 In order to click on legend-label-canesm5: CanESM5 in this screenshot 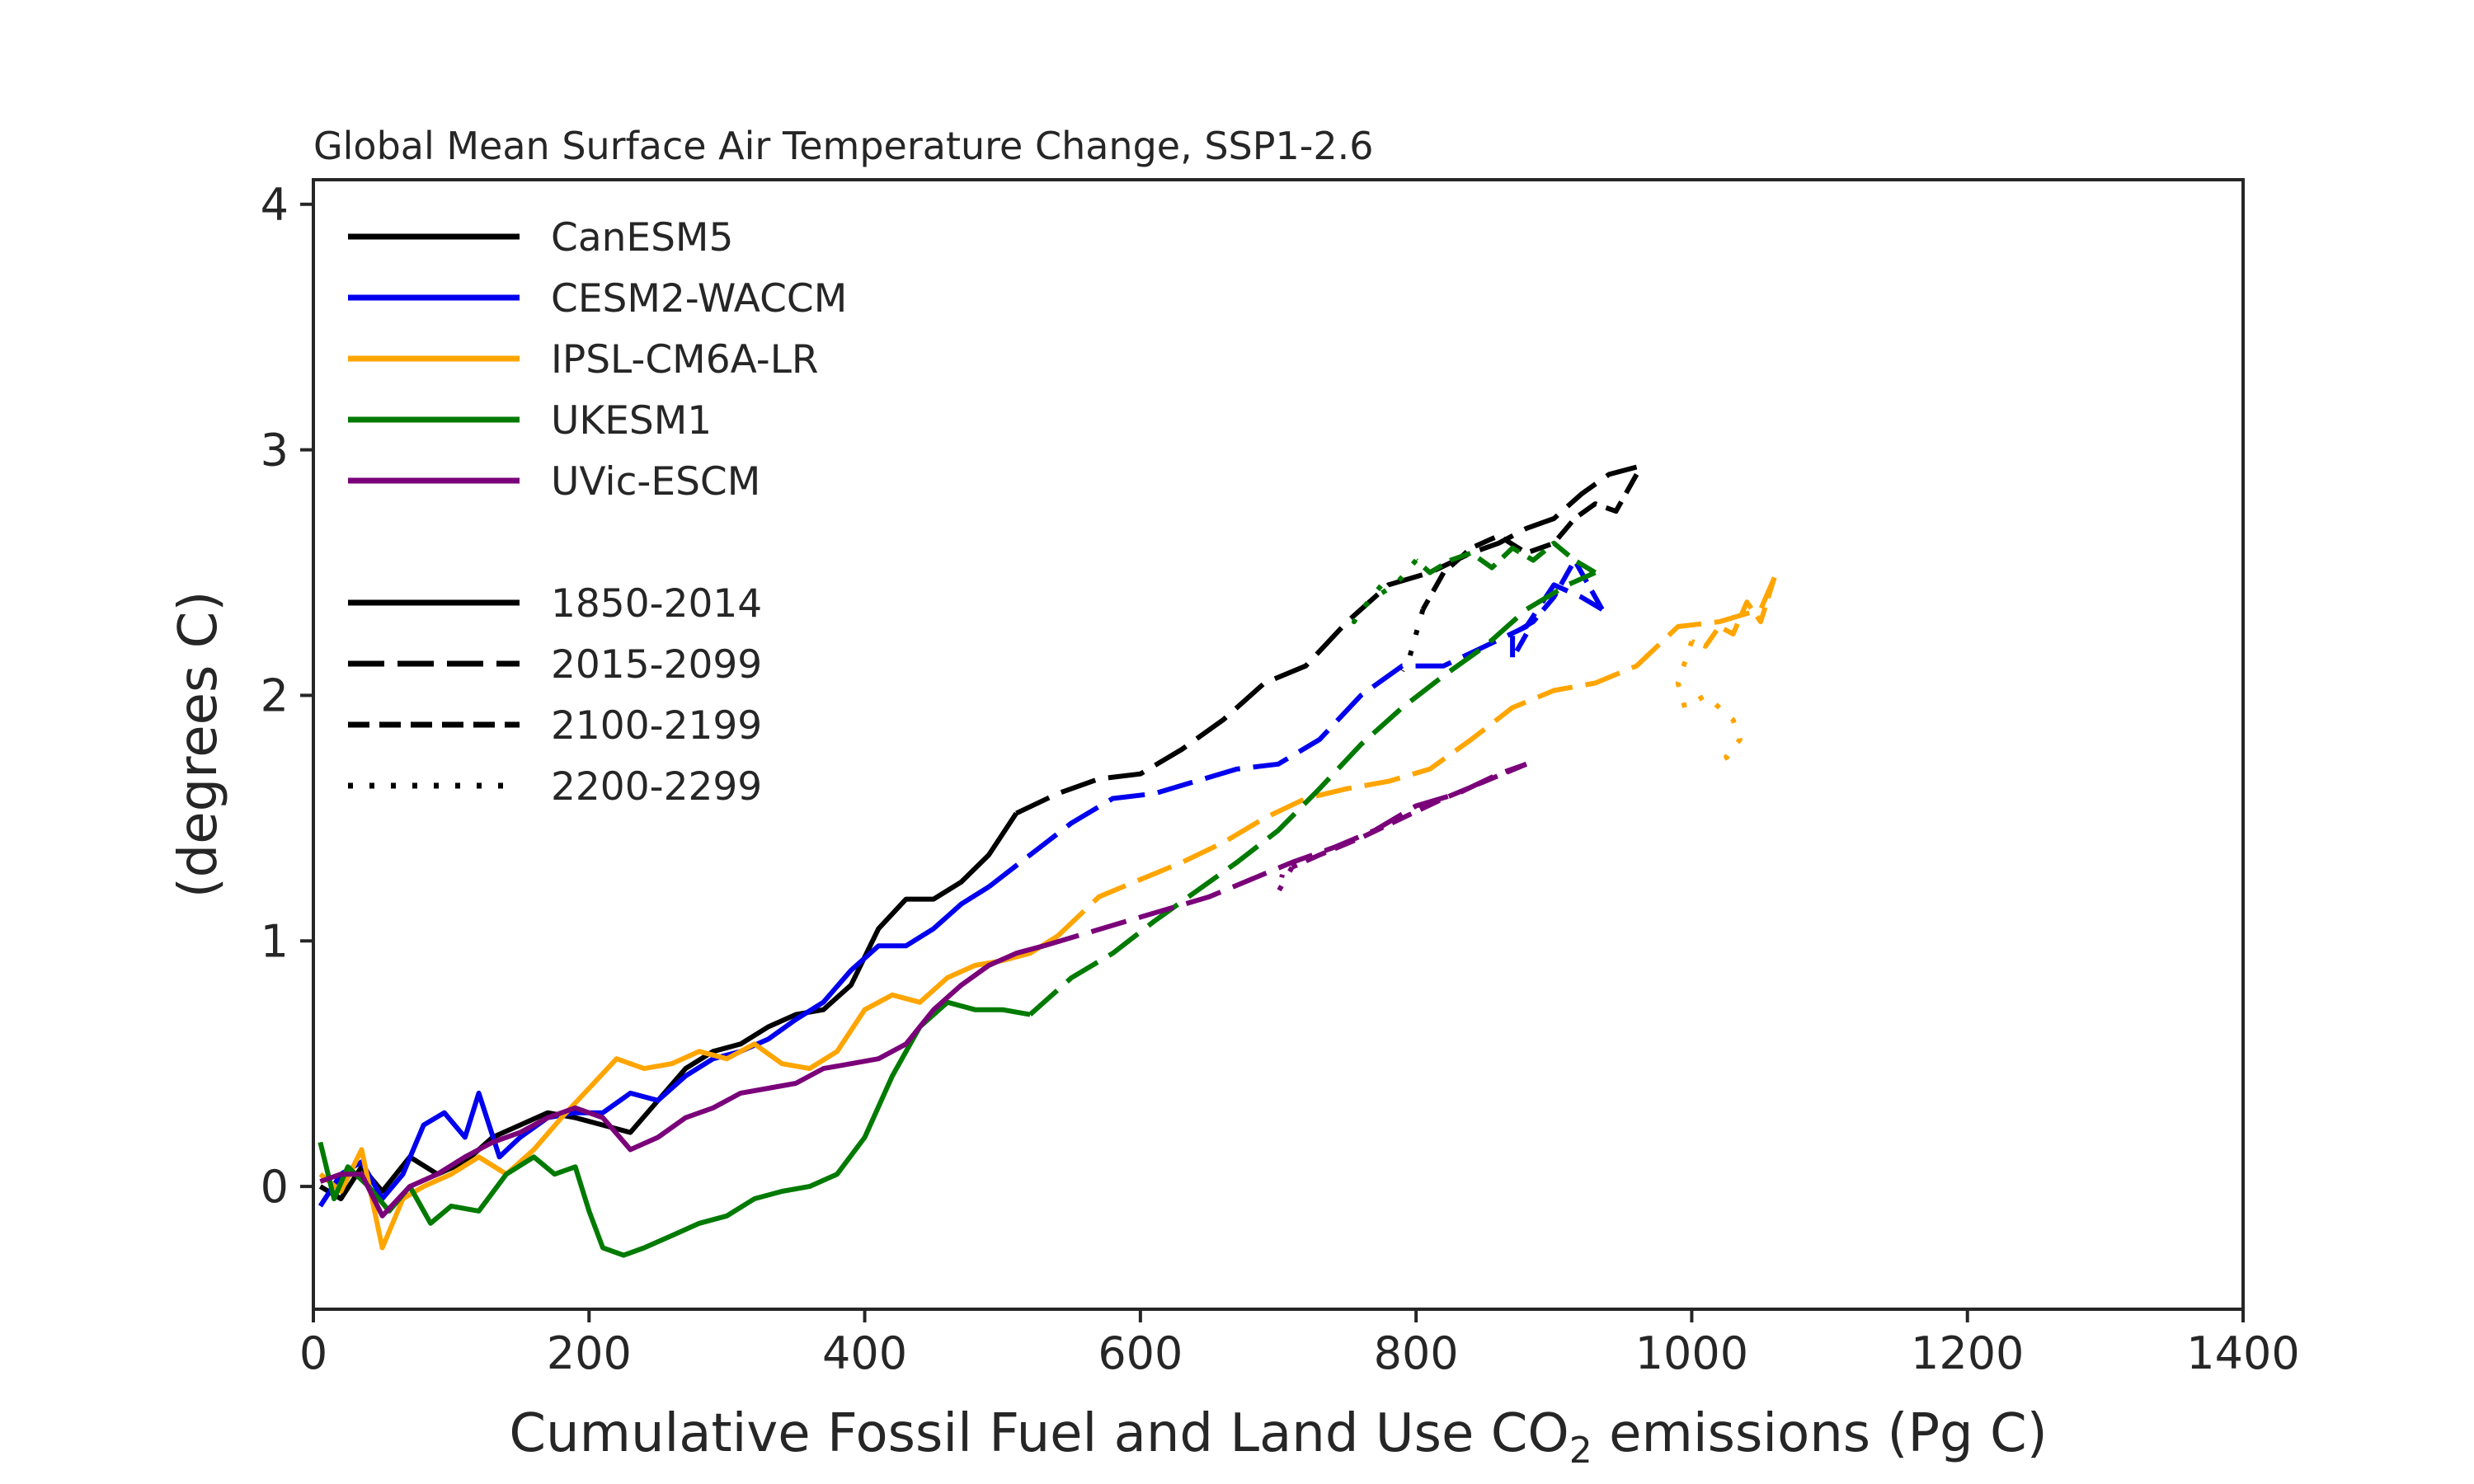, I will do `click(642, 238)`.